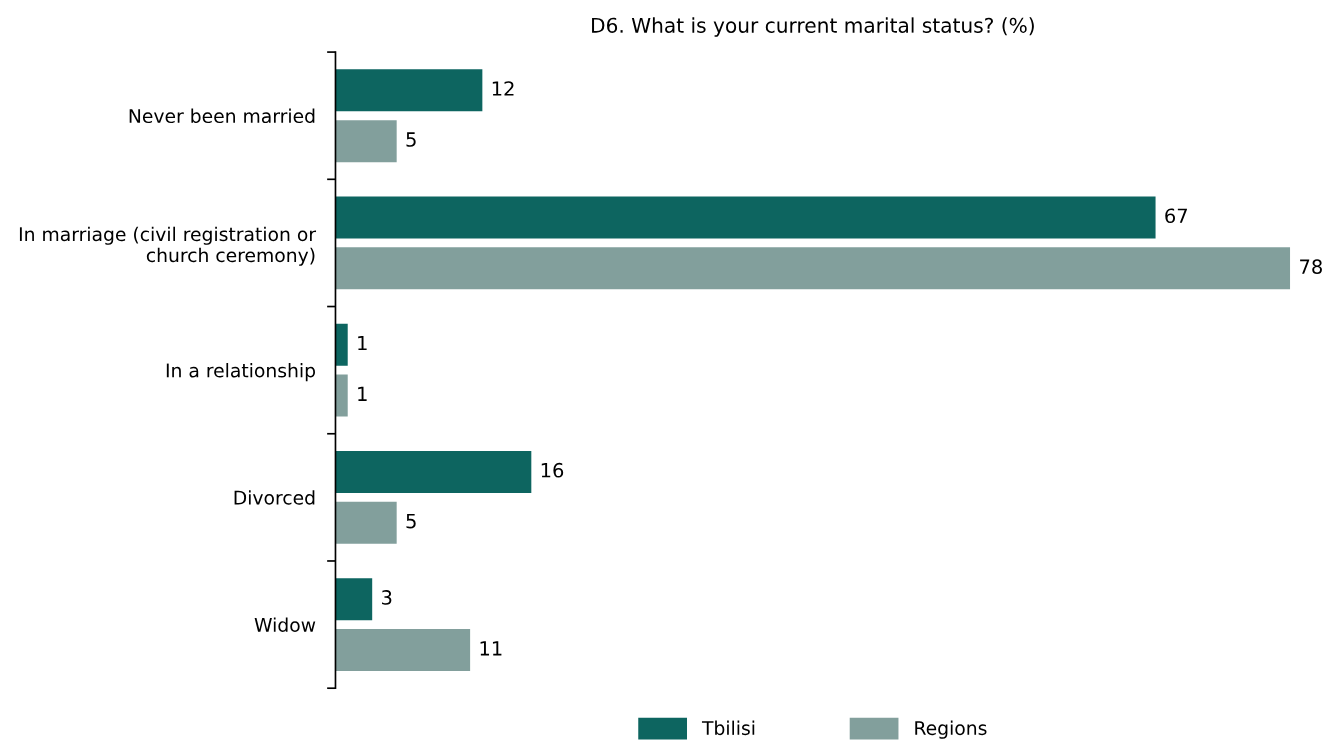 The width and height of the screenshot is (1326, 744). What do you see at coordinates (813, 27) in the screenshot?
I see `chart-title: D6. What is your current marital status? (%)` at bounding box center [813, 27].